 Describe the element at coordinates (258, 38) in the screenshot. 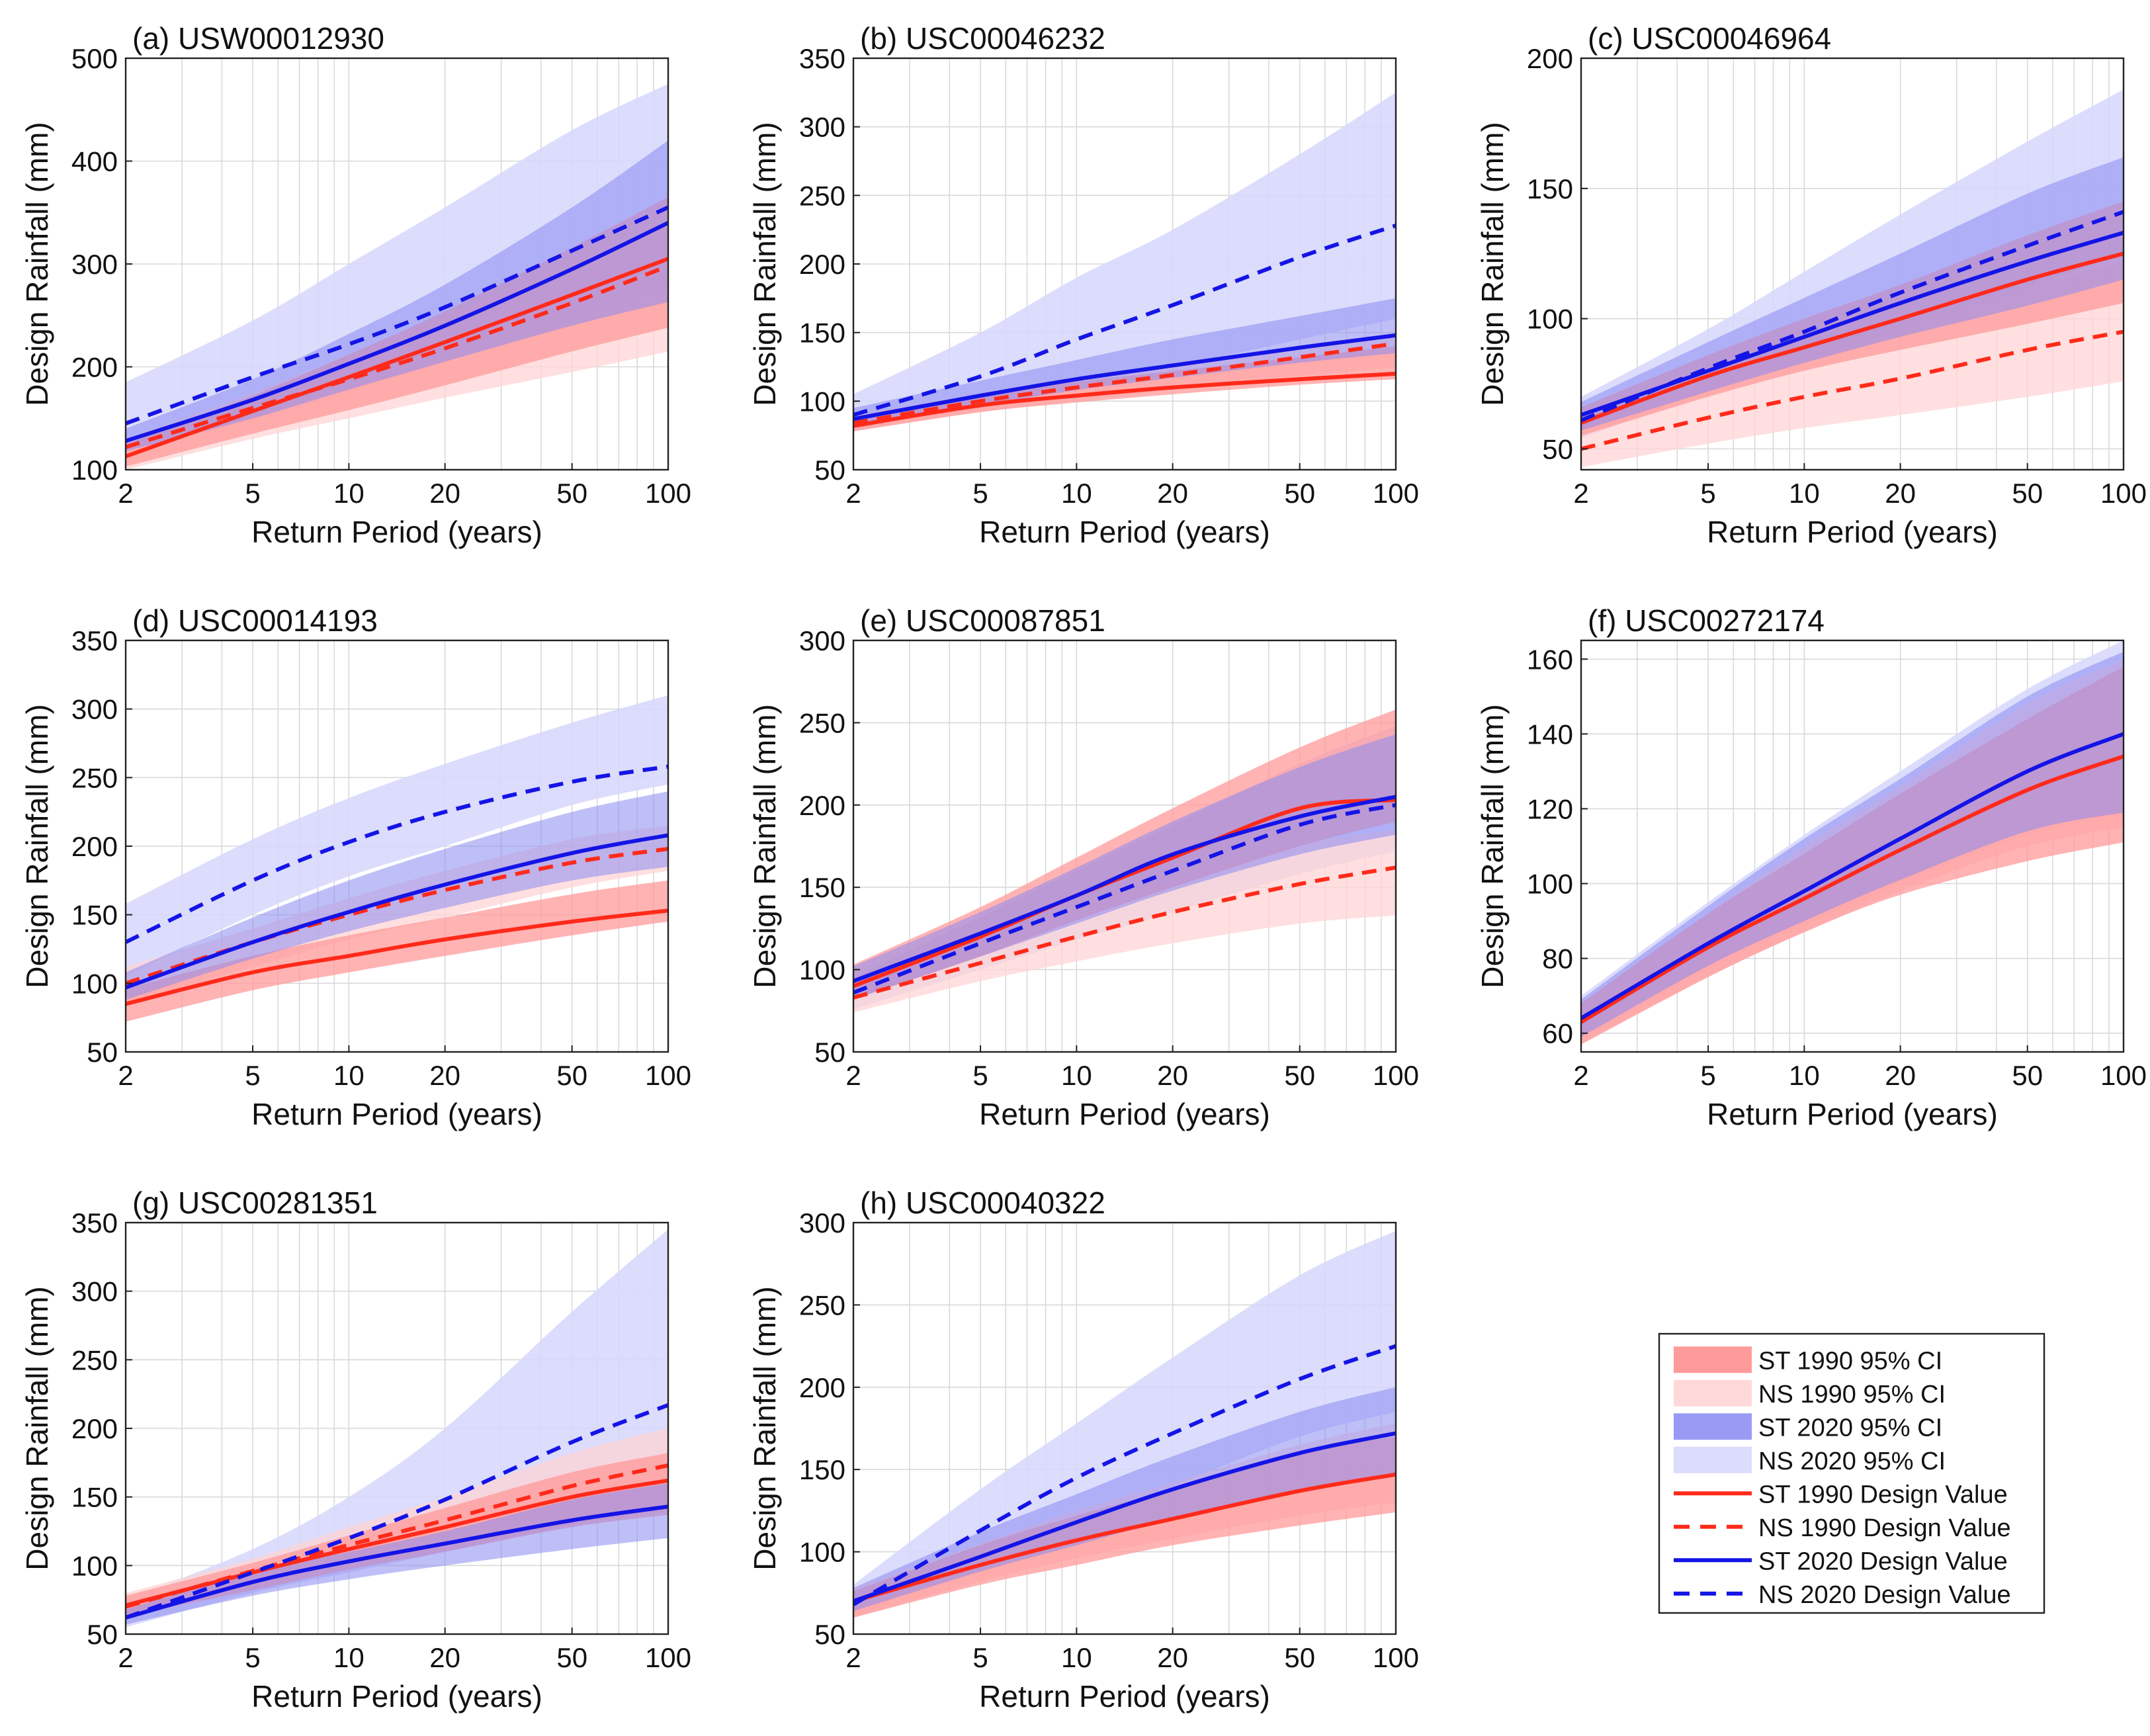

I see `panel-title: (a) USW00012930` at that location.